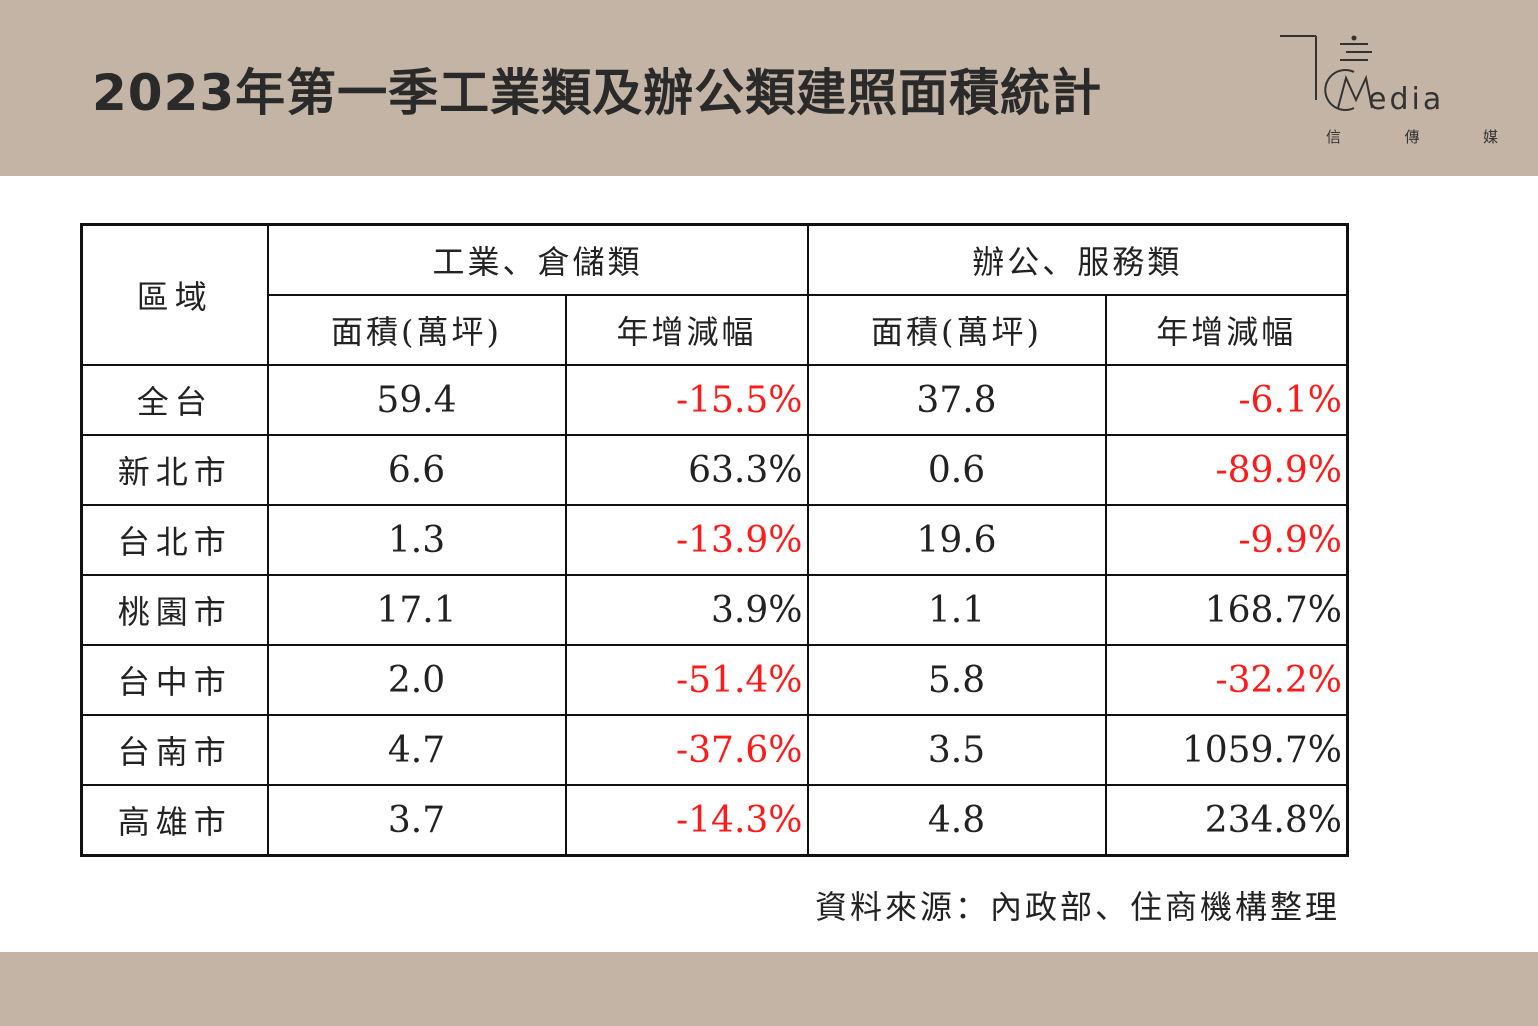 The width and height of the screenshot is (1538, 1026). I want to click on office-yoy-cell: -32.2%, so click(1226, 680).